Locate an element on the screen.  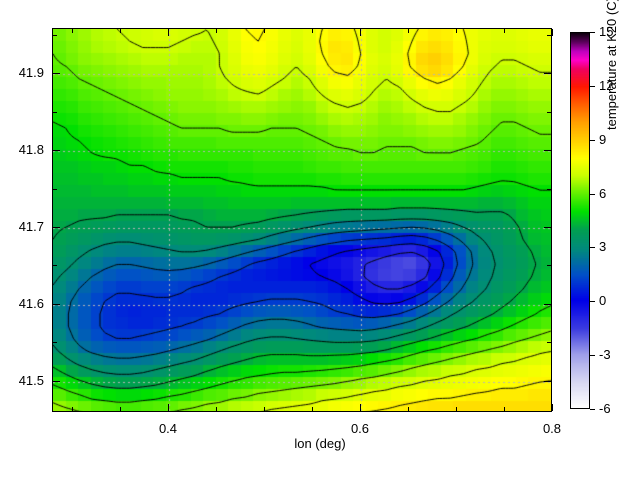
y-tick-label: 41.7 is located at coordinates (31, 226).